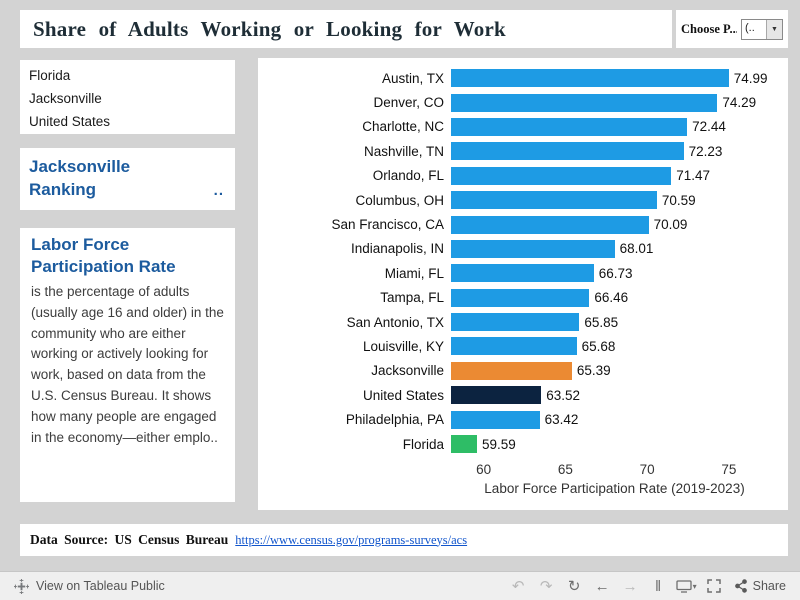 This screenshot has width=800, height=600. Describe the element at coordinates (584, 102) in the screenshot. I see `bar-denver-co` at that location.